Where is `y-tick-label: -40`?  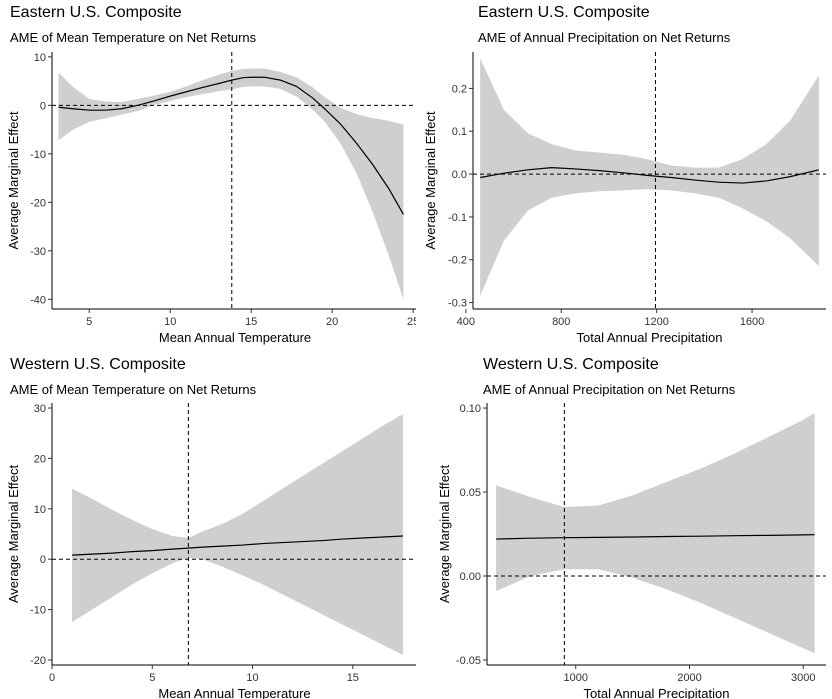 y-tick-label: -40 is located at coordinates (38, 300).